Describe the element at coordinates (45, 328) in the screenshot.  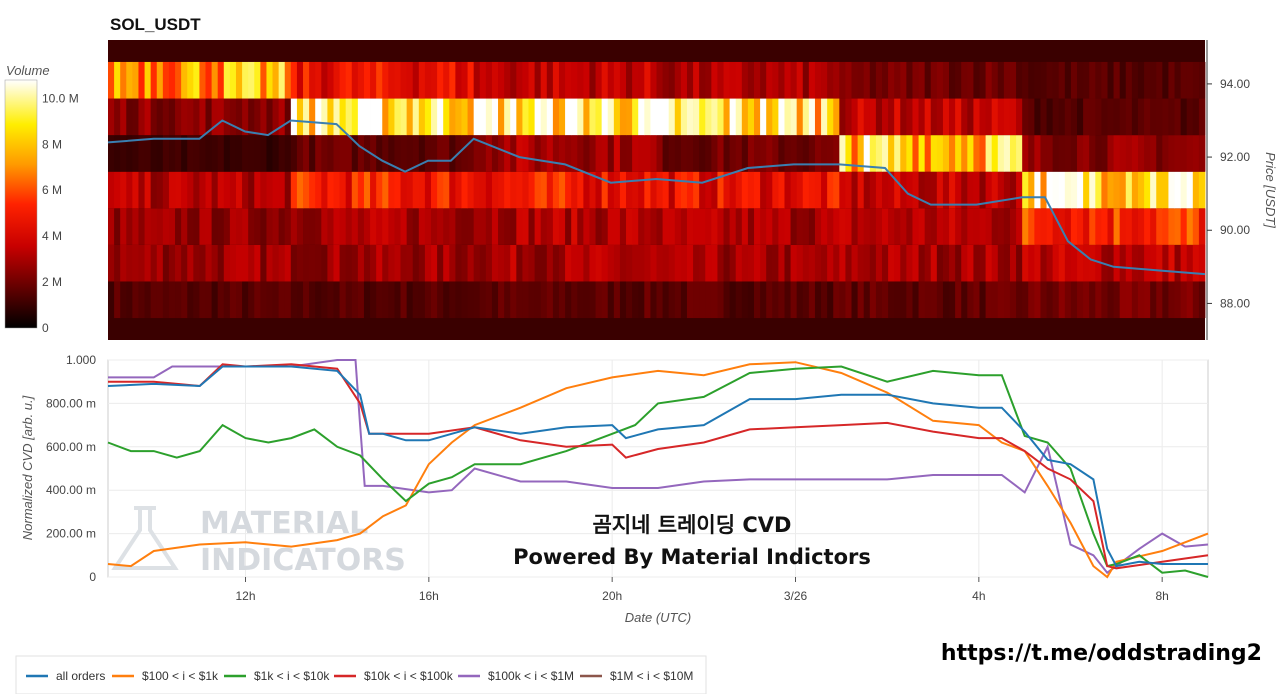
I see `colorbar-tick-label: 0` at that location.